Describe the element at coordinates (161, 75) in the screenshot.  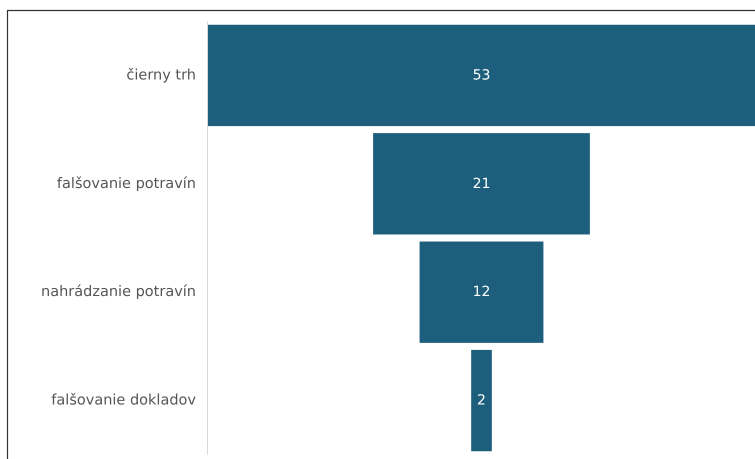
I see `category-label: čierny trh` at that location.